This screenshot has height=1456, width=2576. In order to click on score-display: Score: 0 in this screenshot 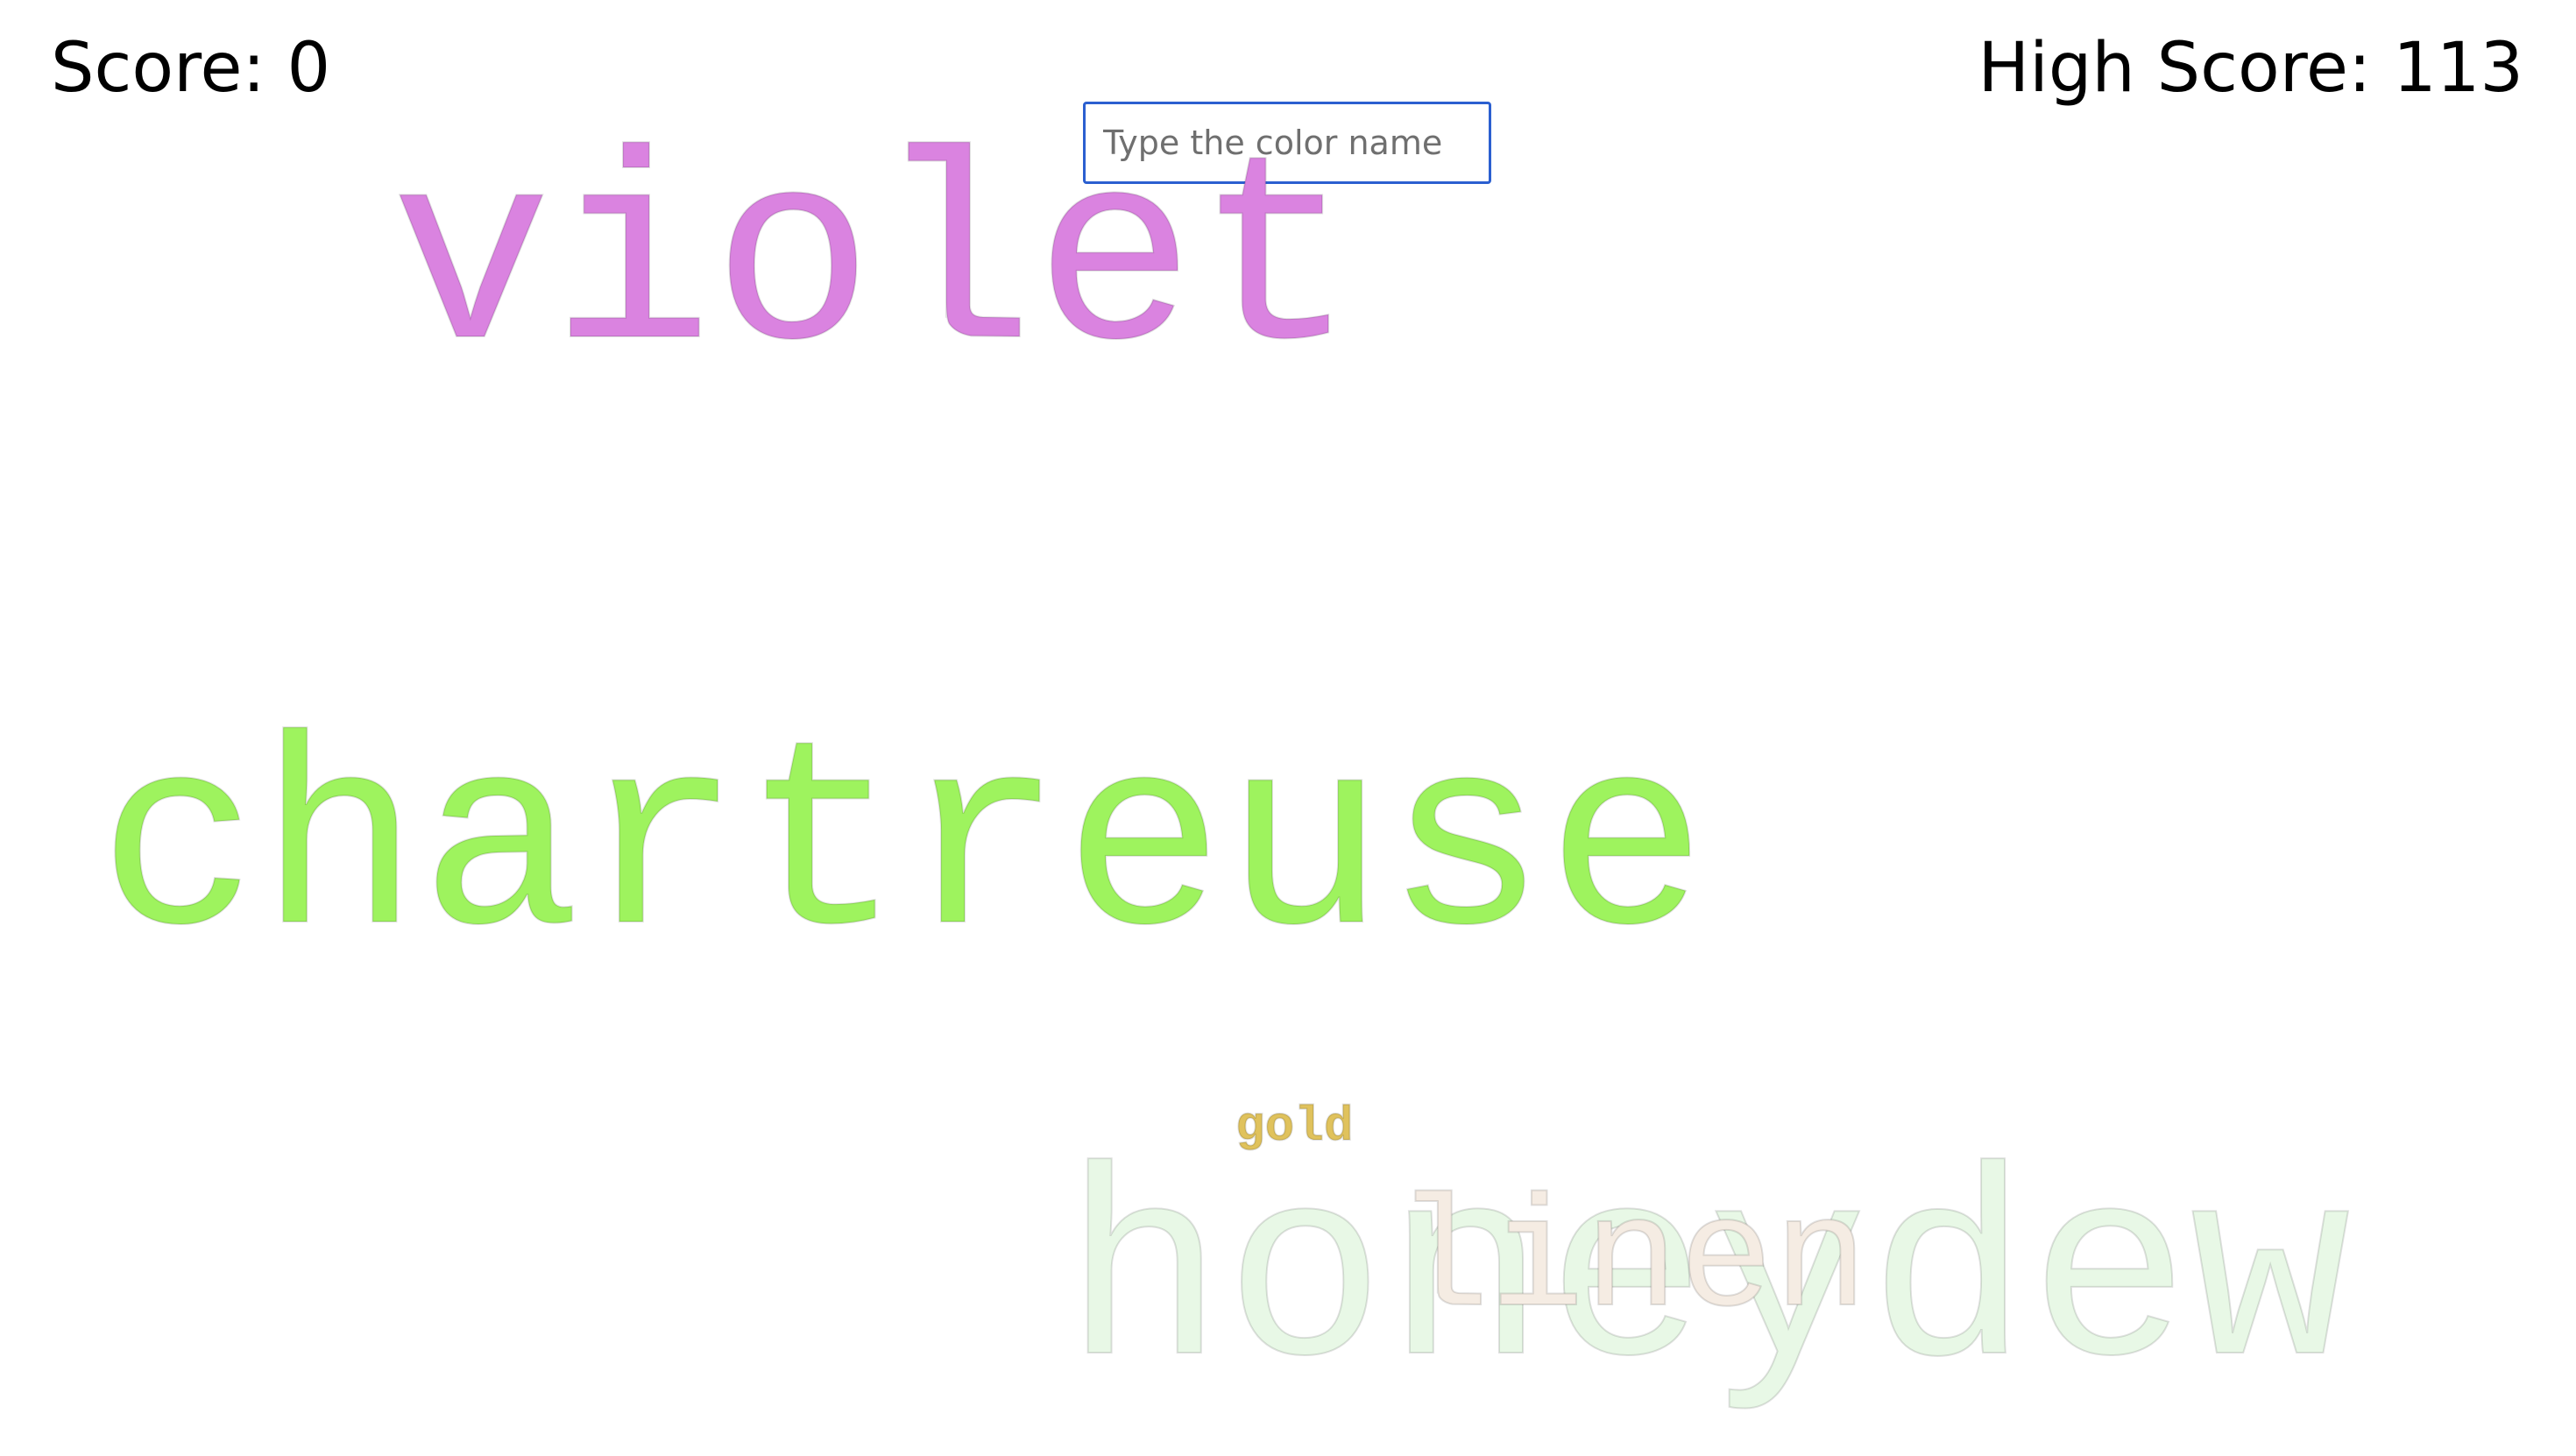, I will do `click(191, 68)`.